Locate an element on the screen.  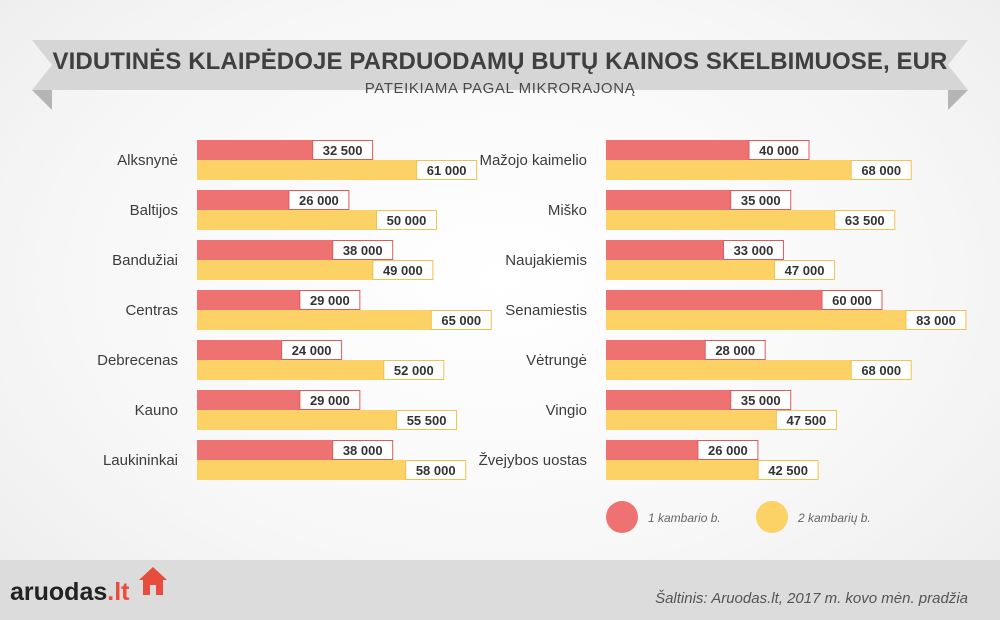
category-label: Laukininkai is located at coordinates (140, 460).